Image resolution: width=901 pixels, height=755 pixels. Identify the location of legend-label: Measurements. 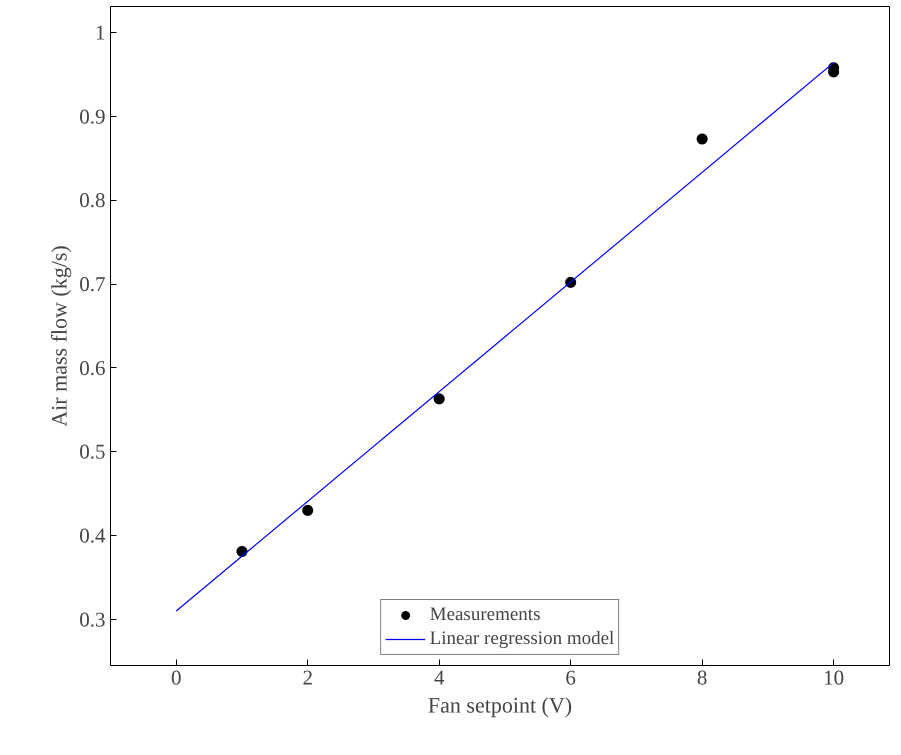
(485, 615).